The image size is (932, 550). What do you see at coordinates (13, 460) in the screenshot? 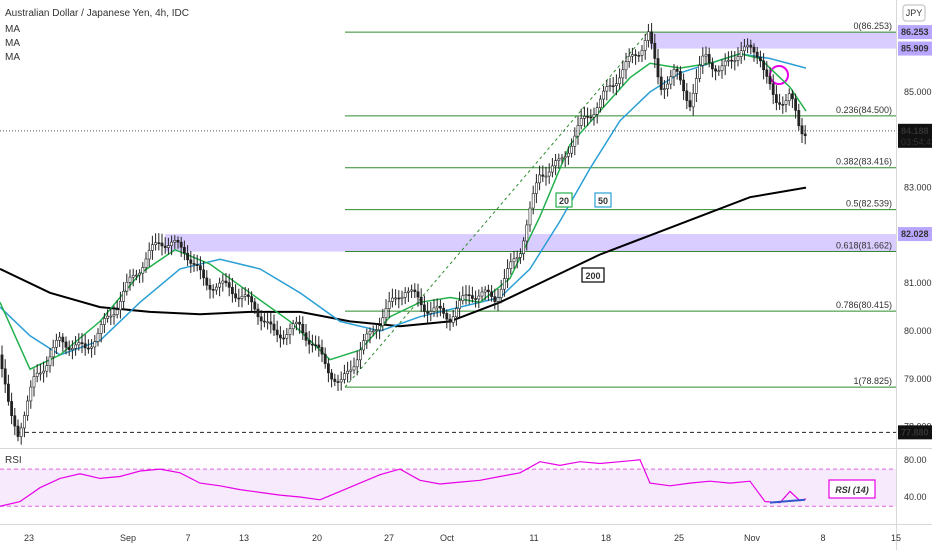
I see `rsi-label: RSI` at bounding box center [13, 460].